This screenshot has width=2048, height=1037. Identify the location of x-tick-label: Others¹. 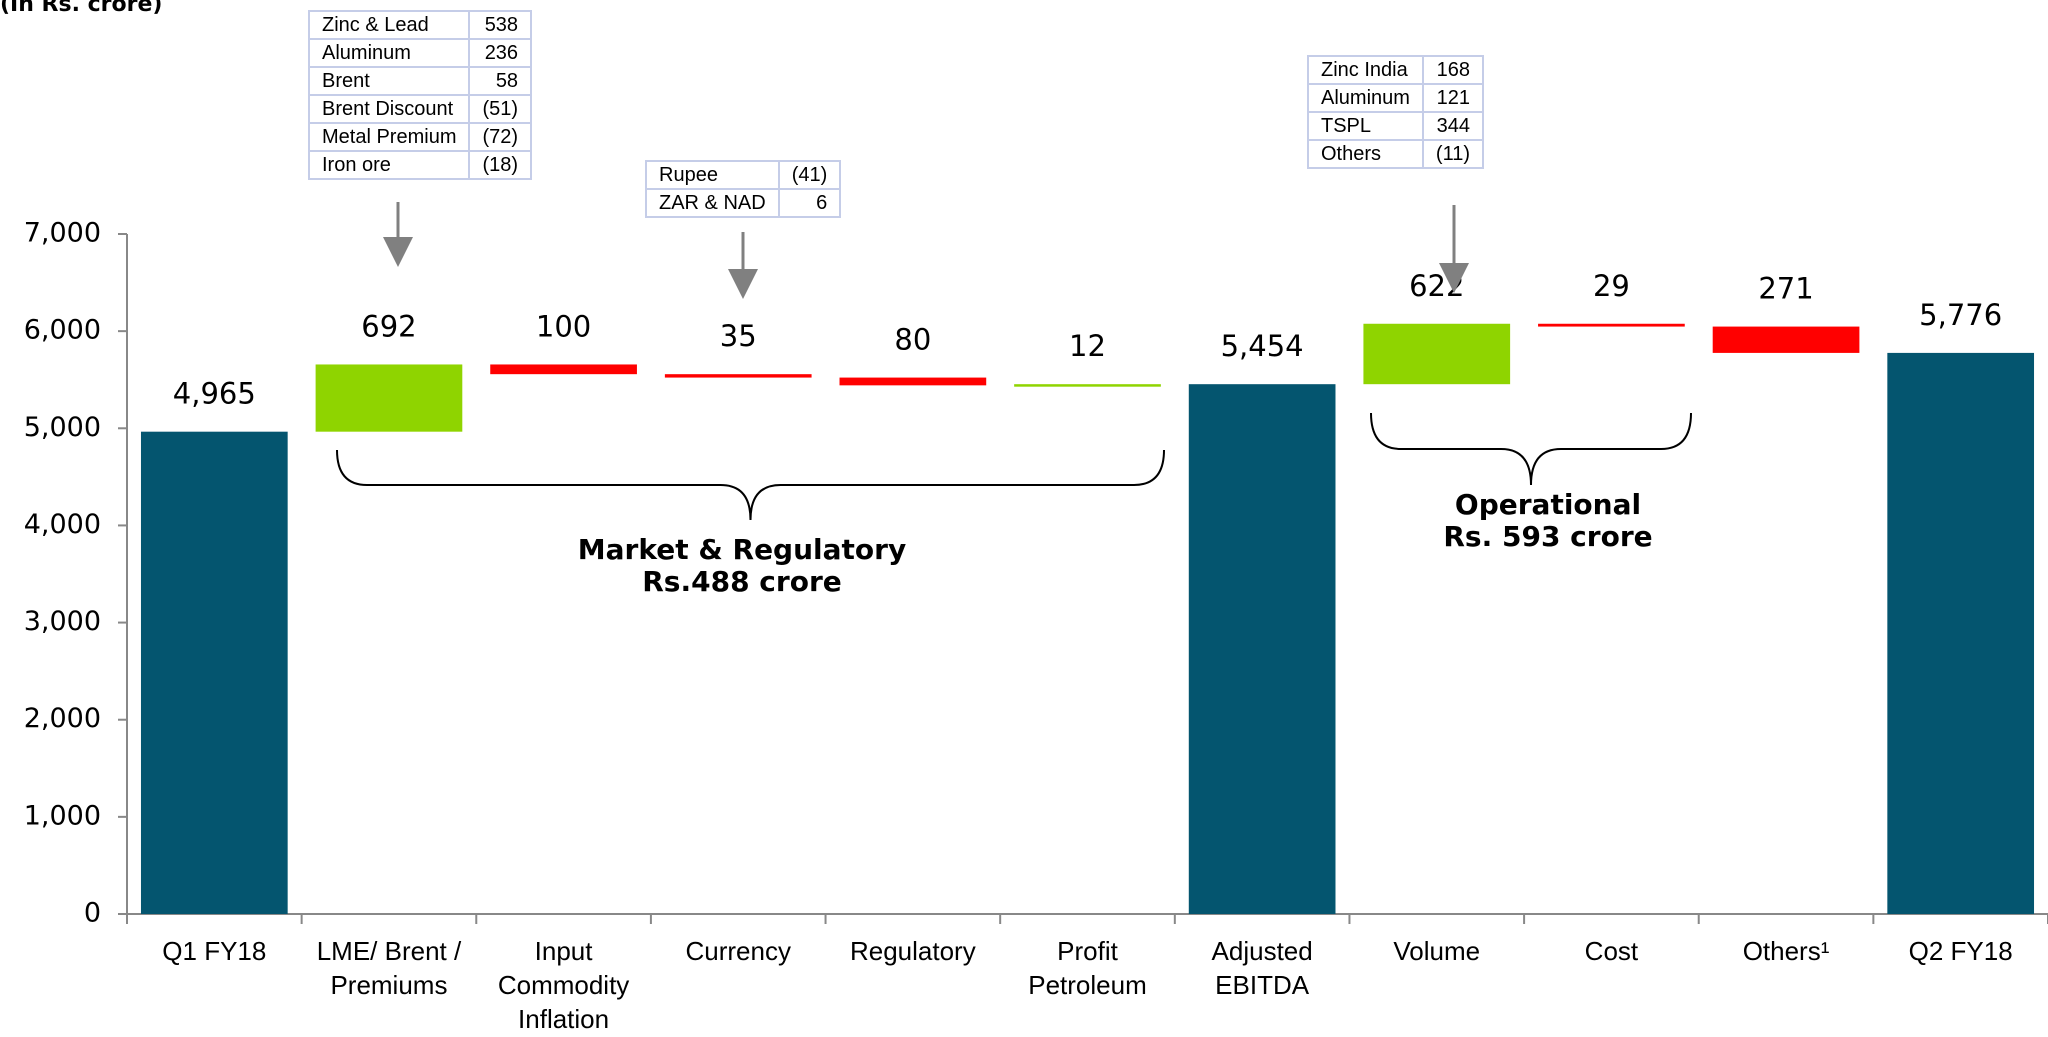
(1786, 951).